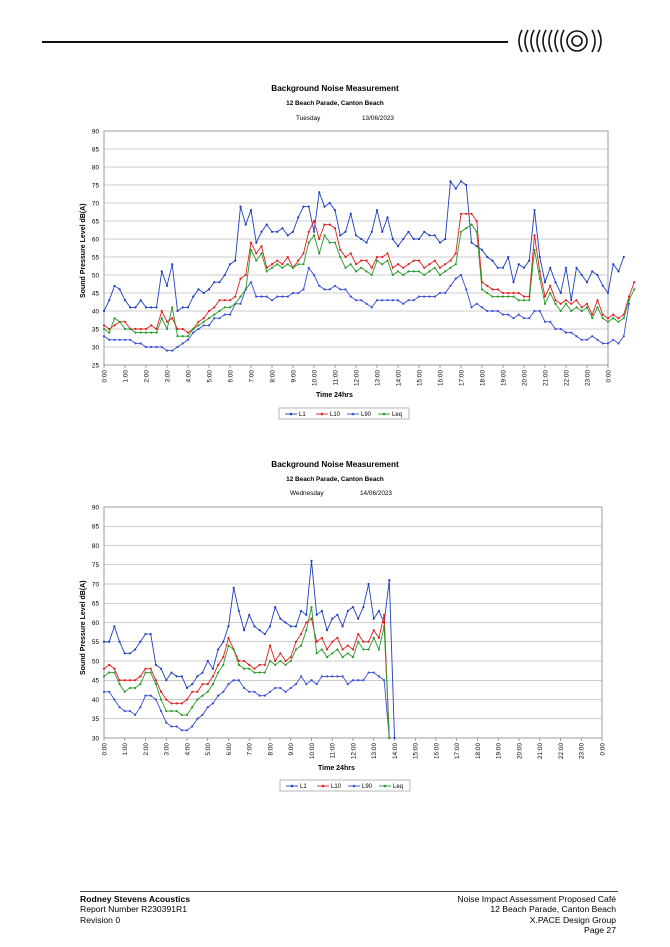 The image size is (670, 947). I want to click on chart-title: Background Noise Measurement, so click(335, 88).